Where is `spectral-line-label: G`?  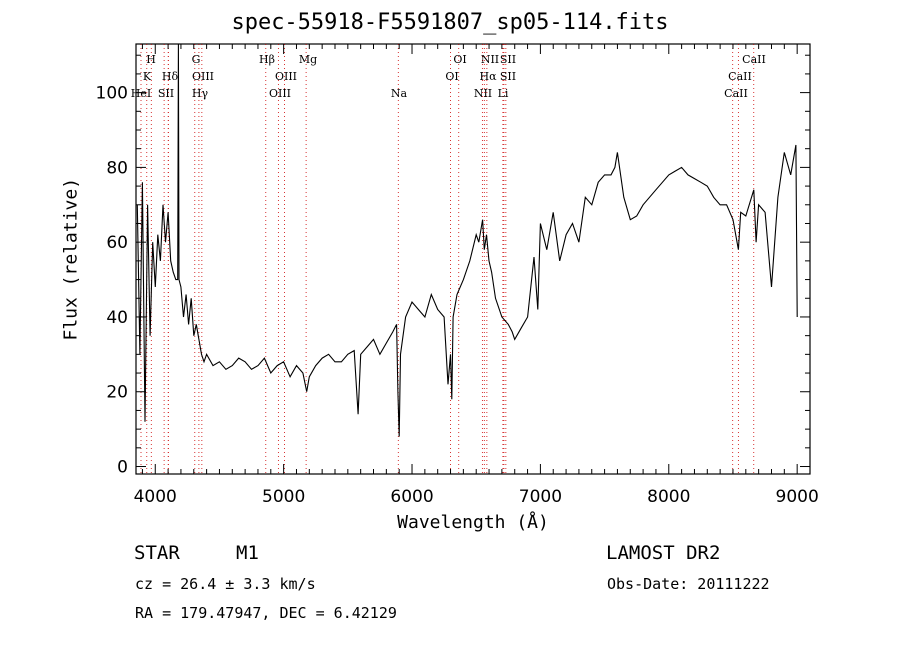 spectral-line-label: G is located at coordinates (196, 59).